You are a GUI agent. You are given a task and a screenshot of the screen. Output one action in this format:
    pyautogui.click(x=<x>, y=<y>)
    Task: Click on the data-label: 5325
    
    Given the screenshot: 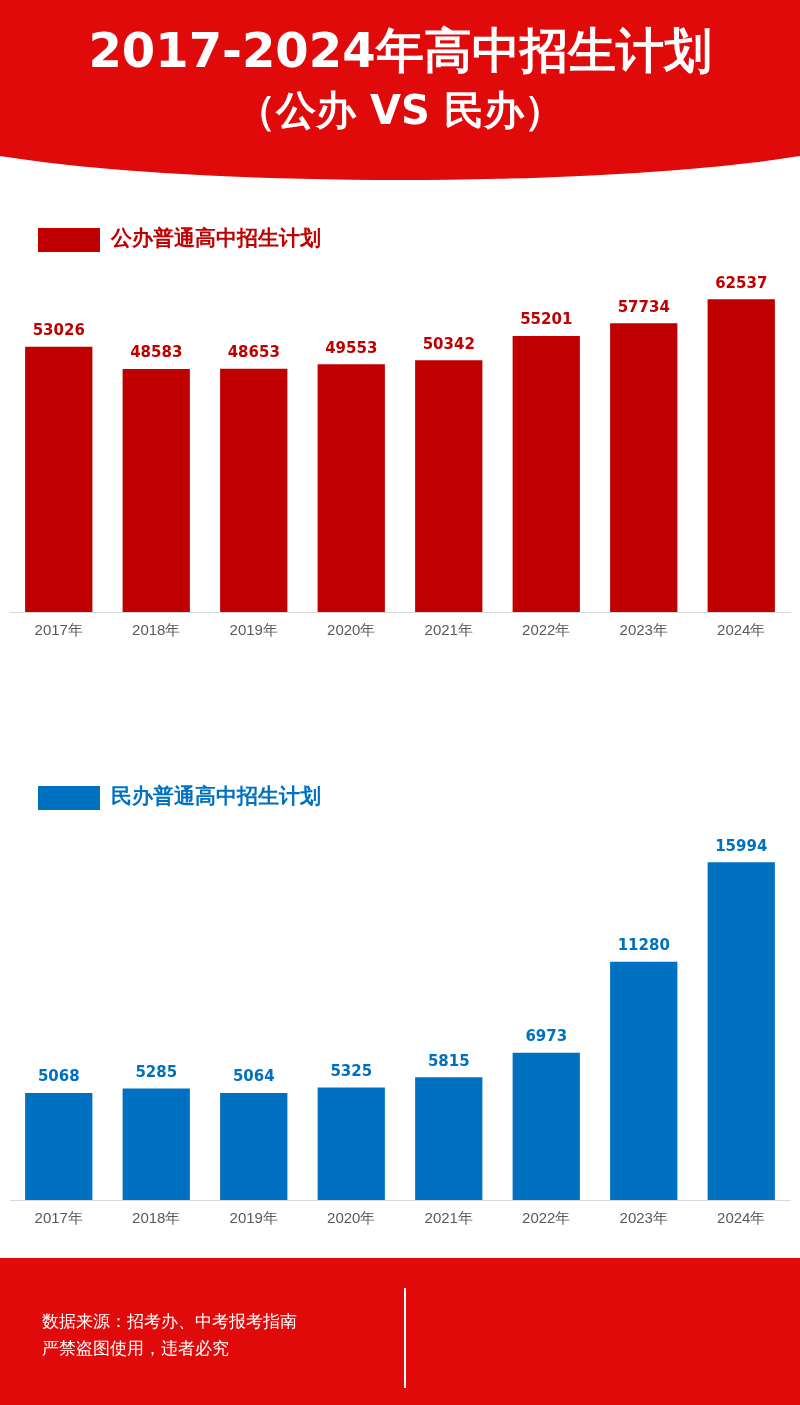 What is the action you would take?
    pyautogui.click(x=351, y=1070)
    